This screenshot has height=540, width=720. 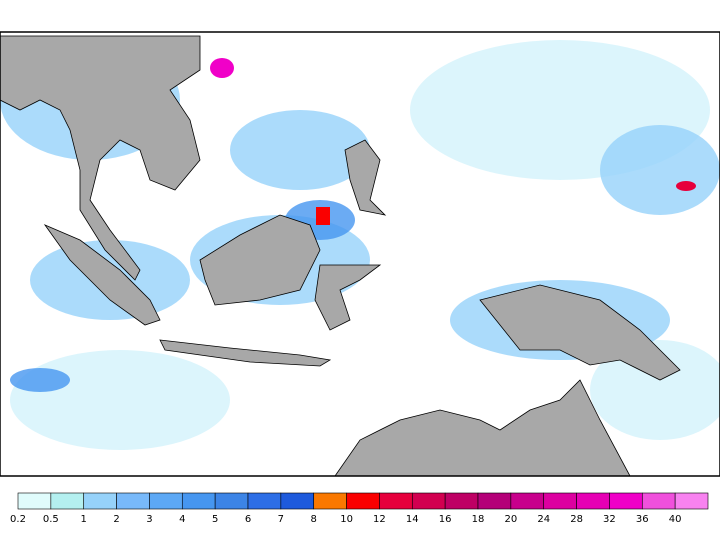 I want to click on colorbar-tick-label: 14, so click(x=412, y=519).